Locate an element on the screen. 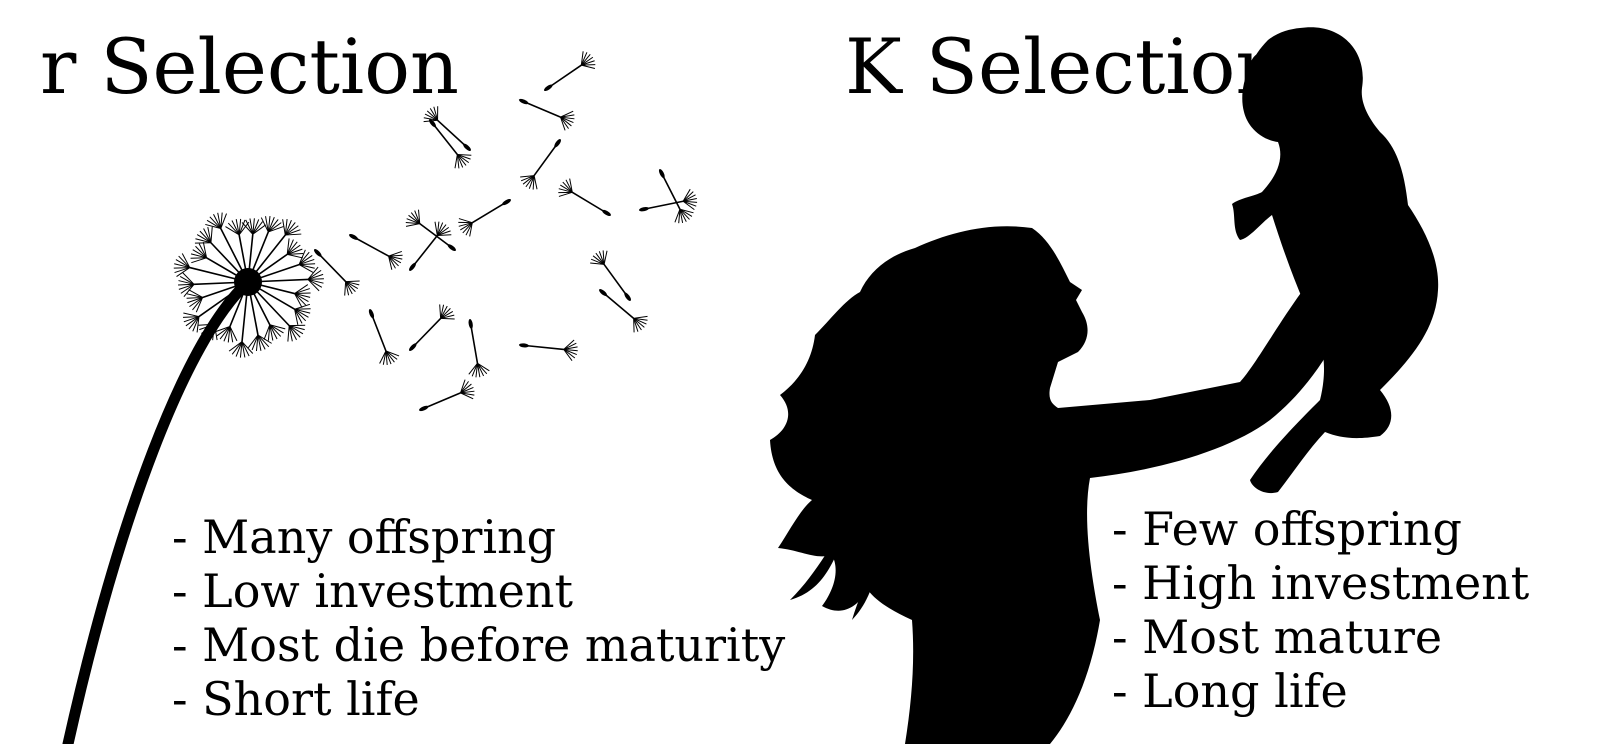 This screenshot has width=1620, height=744. trait-item: - Low investment is located at coordinates (372, 591).